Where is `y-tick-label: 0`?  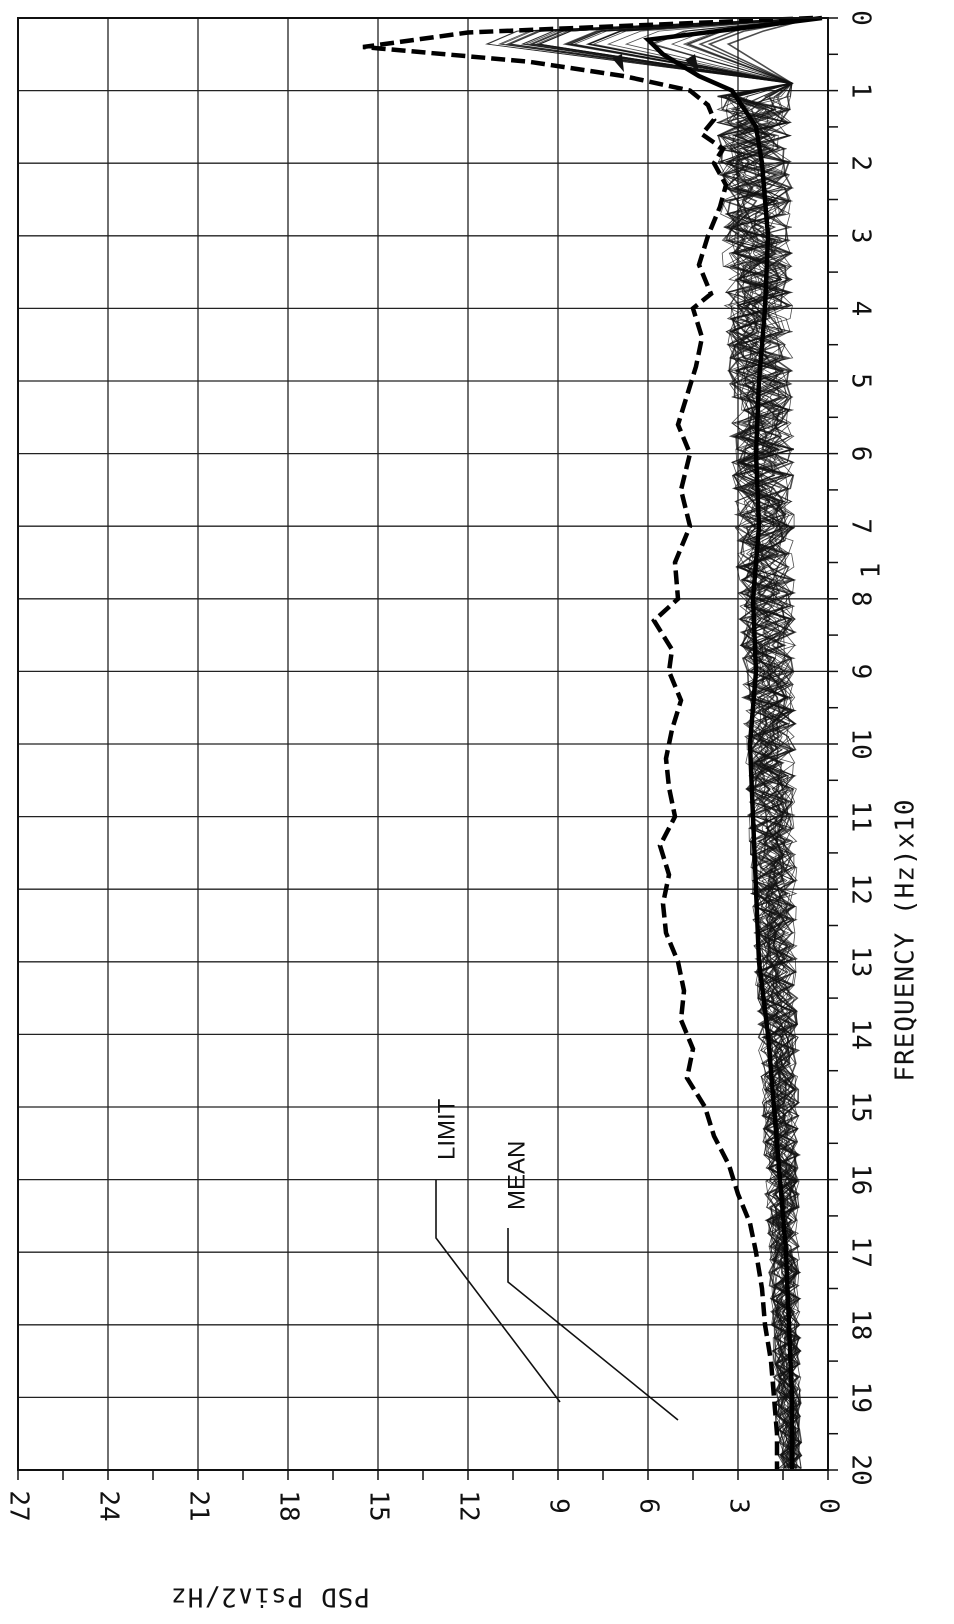
y-tick-label: 0 is located at coordinates (829, 1506).